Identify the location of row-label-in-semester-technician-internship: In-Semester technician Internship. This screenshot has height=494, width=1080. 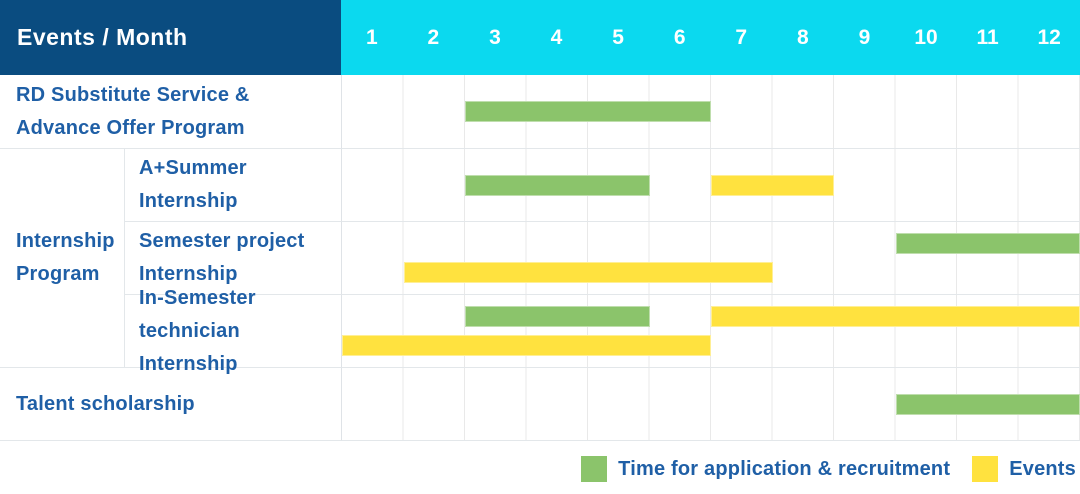
(232, 331).